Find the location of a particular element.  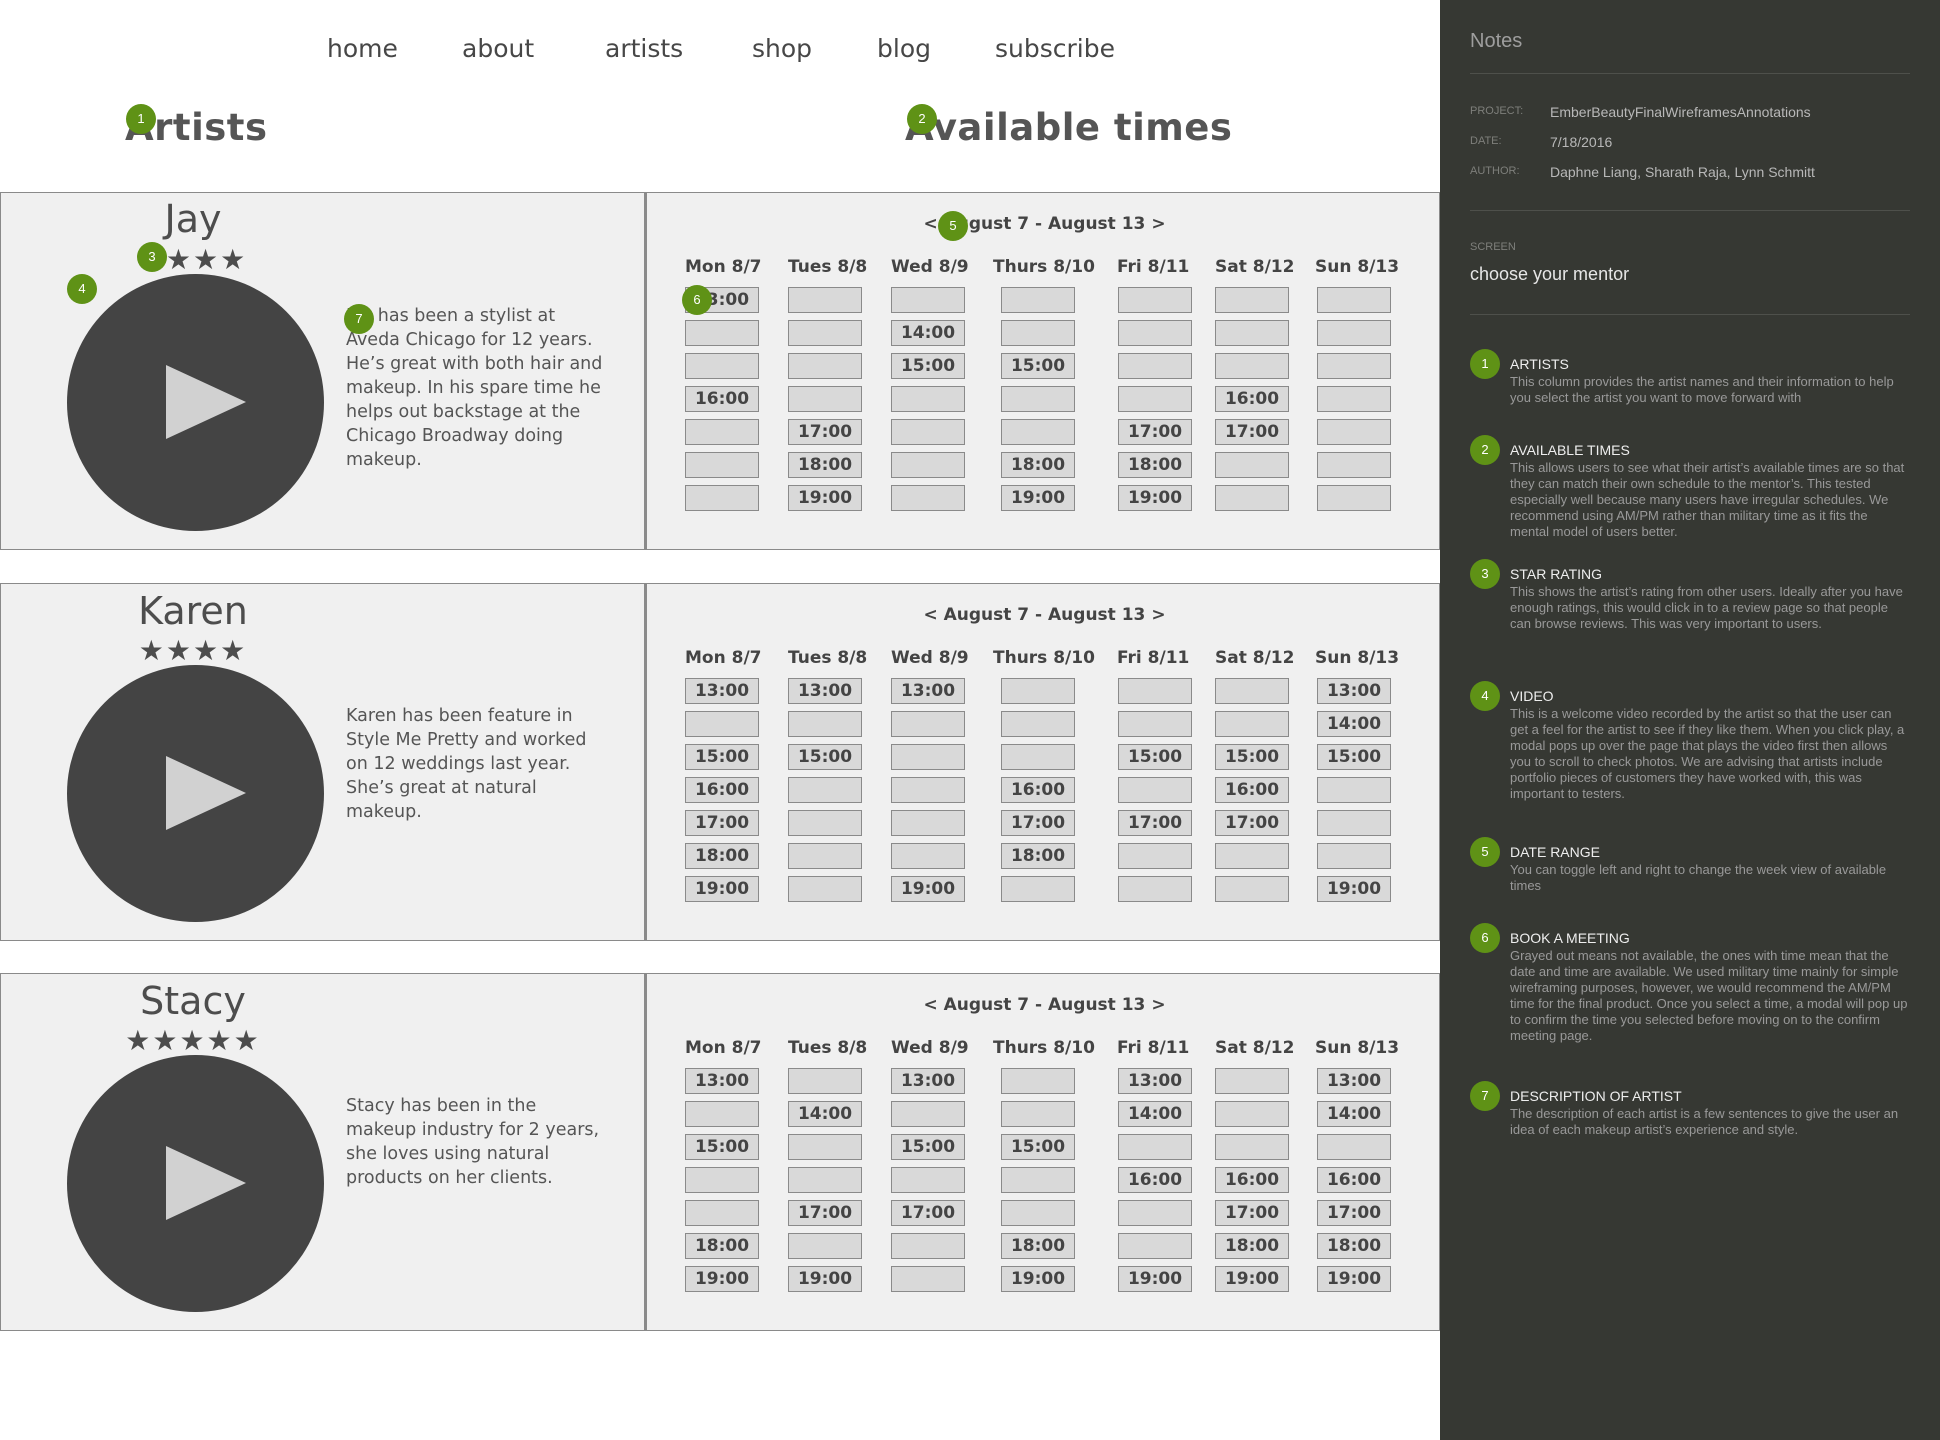

nav-subscribe-link: subscribe is located at coordinates (1055, 48).